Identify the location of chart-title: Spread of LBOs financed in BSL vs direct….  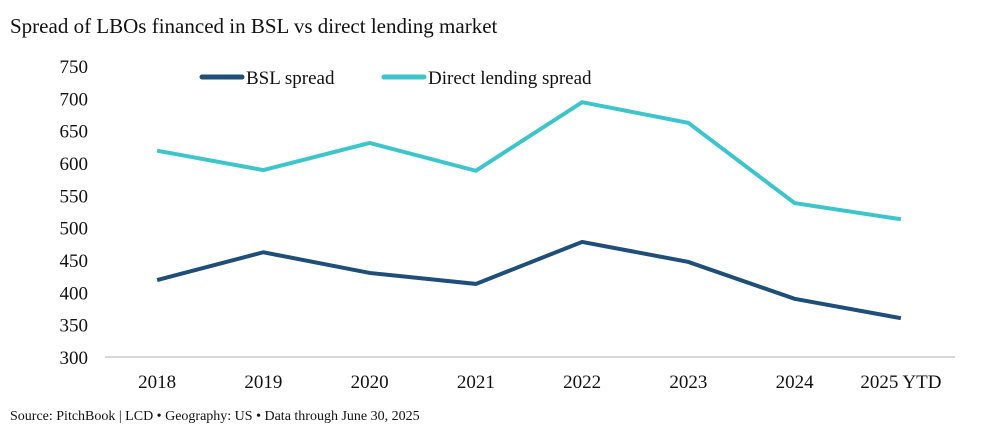
(254, 26).